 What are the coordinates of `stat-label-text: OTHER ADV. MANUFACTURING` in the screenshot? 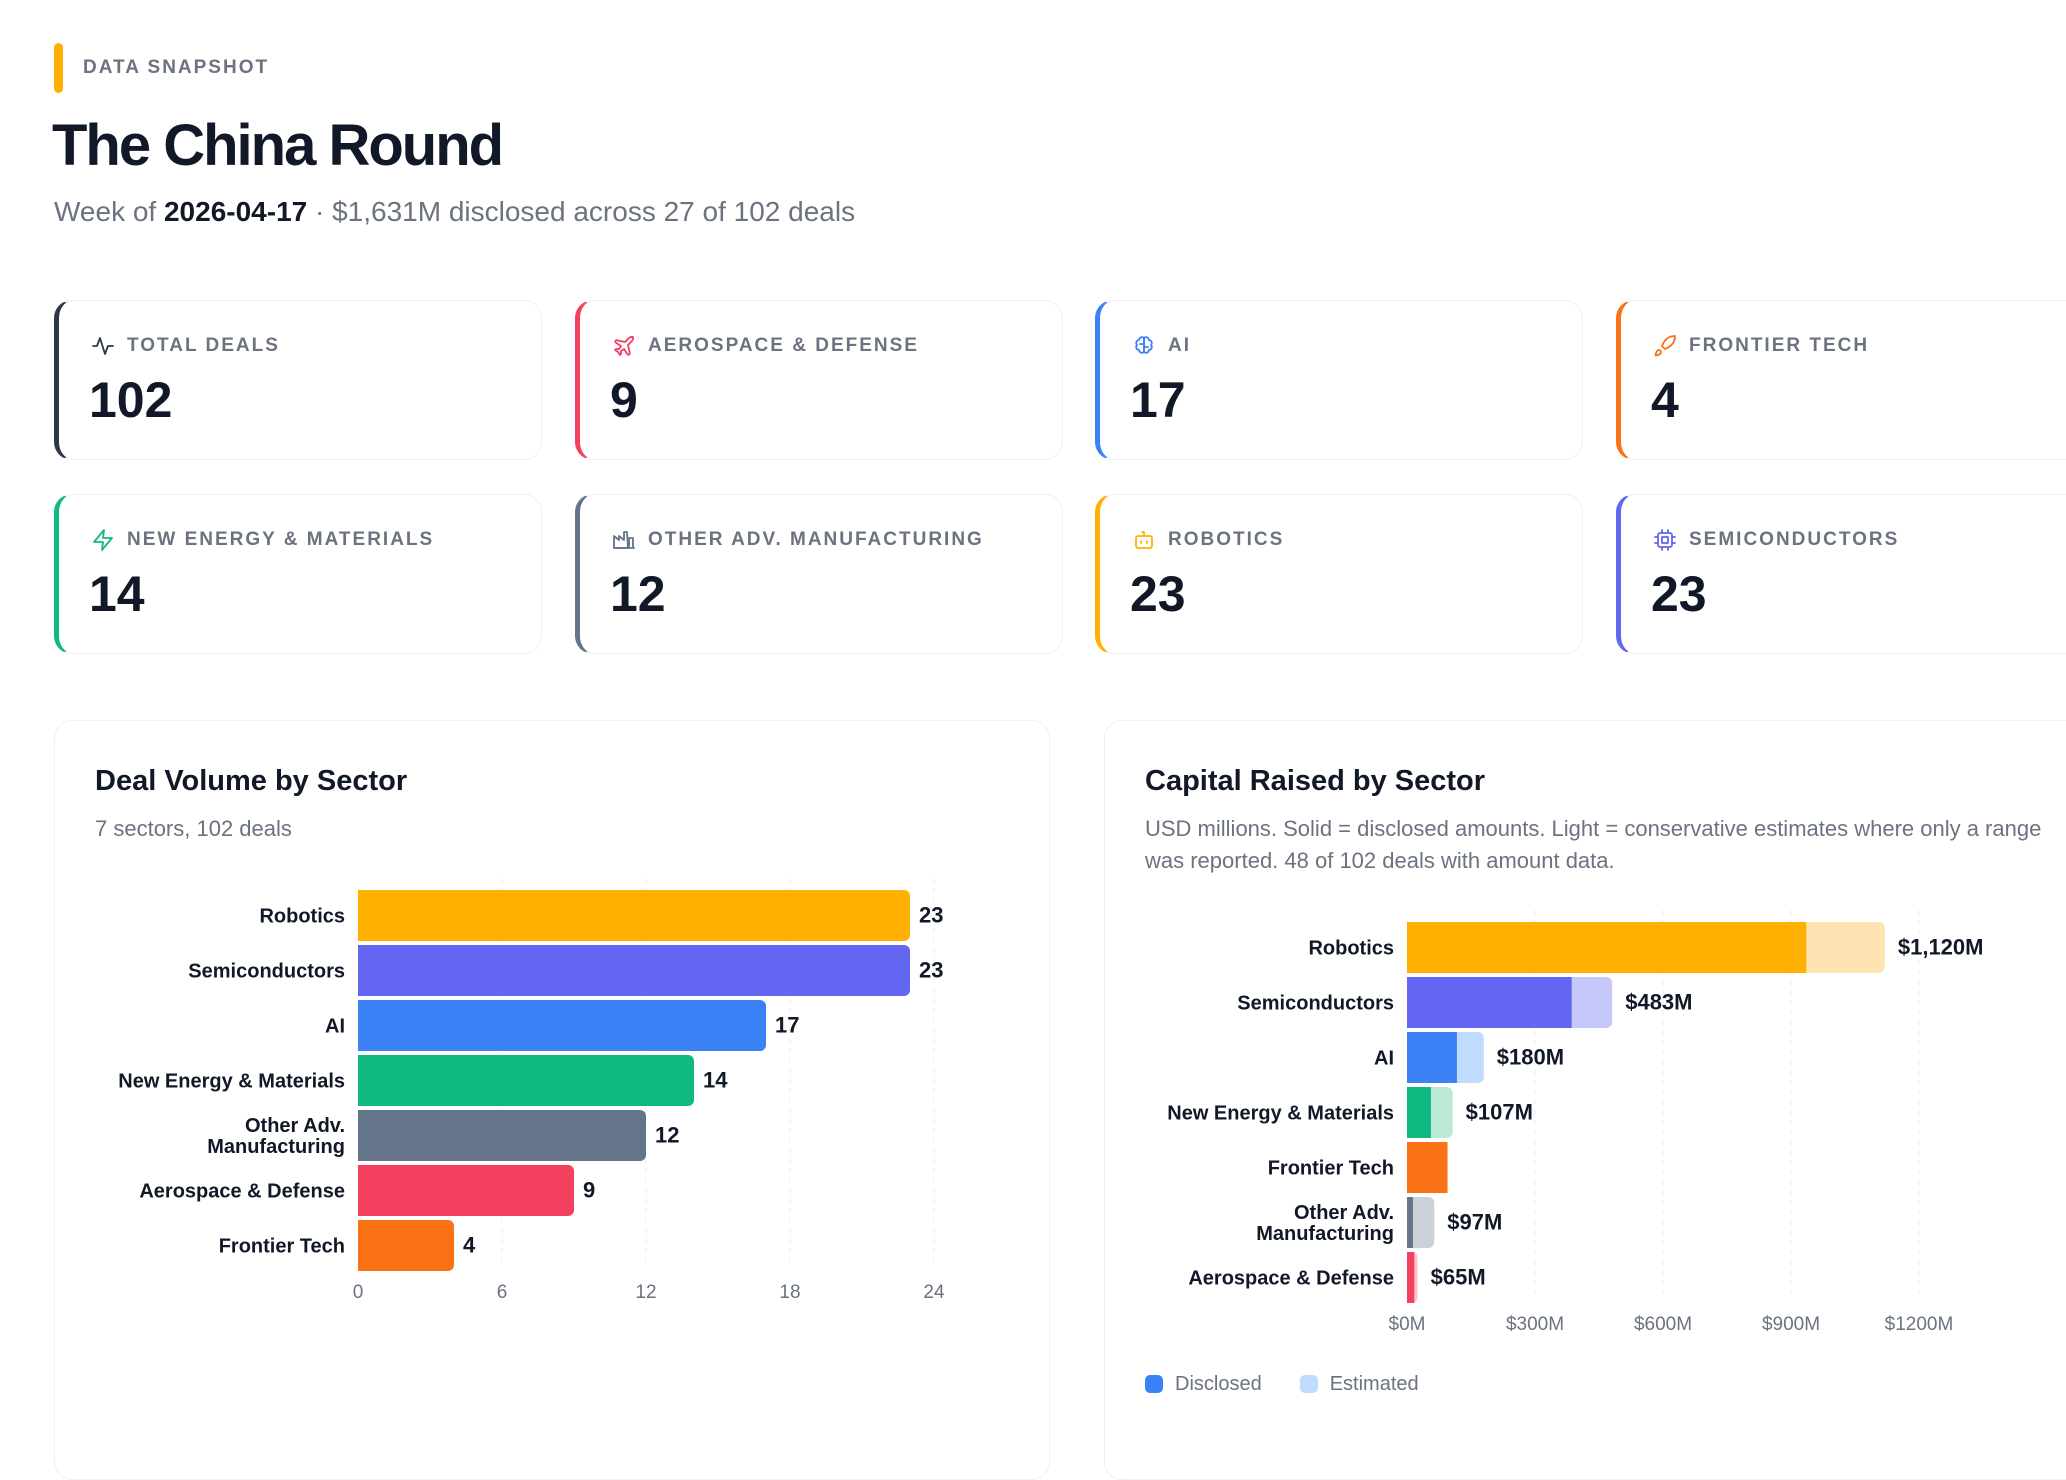 It's located at (816, 539).